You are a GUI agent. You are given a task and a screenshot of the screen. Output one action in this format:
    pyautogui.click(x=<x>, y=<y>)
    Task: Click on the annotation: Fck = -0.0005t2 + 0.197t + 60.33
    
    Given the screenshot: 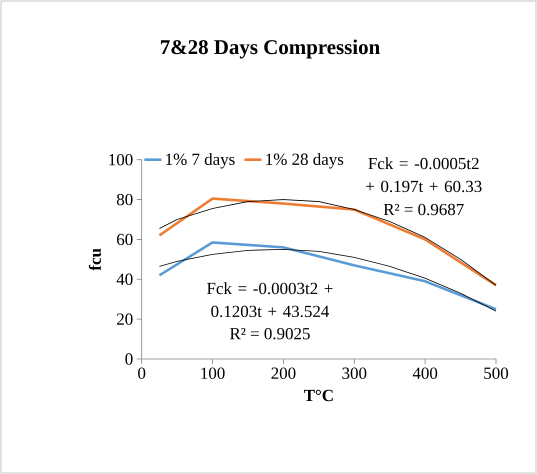 What is the action you would take?
    pyautogui.click(x=424, y=174)
    